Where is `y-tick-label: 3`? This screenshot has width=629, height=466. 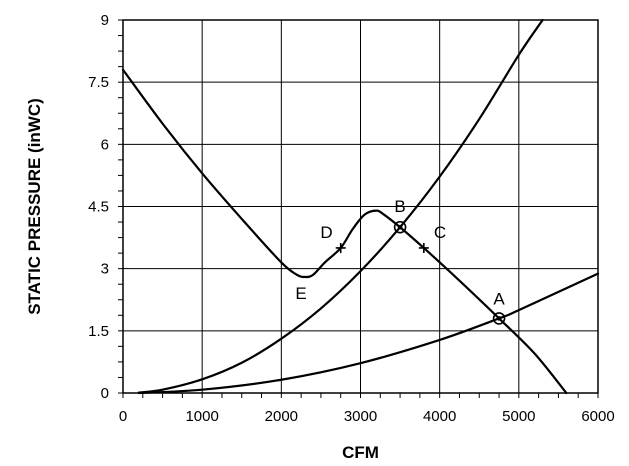
y-tick-label: 3 is located at coordinates (105, 269).